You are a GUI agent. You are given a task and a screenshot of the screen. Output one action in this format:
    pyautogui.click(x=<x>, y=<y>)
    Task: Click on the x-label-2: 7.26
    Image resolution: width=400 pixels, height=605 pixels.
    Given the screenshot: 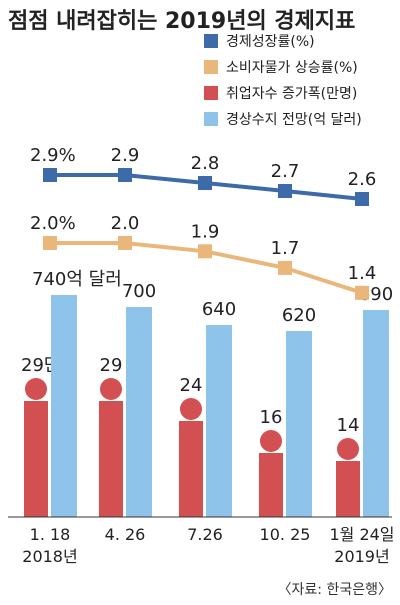 What is the action you would take?
    pyautogui.click(x=205, y=534)
    